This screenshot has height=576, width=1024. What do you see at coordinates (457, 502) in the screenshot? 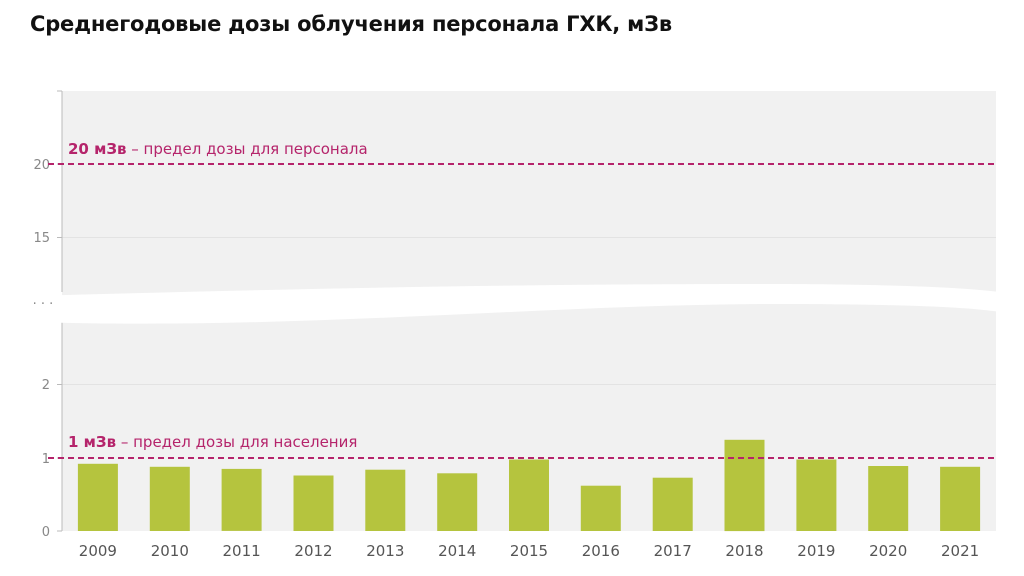
I see `bar-2014` at bounding box center [457, 502].